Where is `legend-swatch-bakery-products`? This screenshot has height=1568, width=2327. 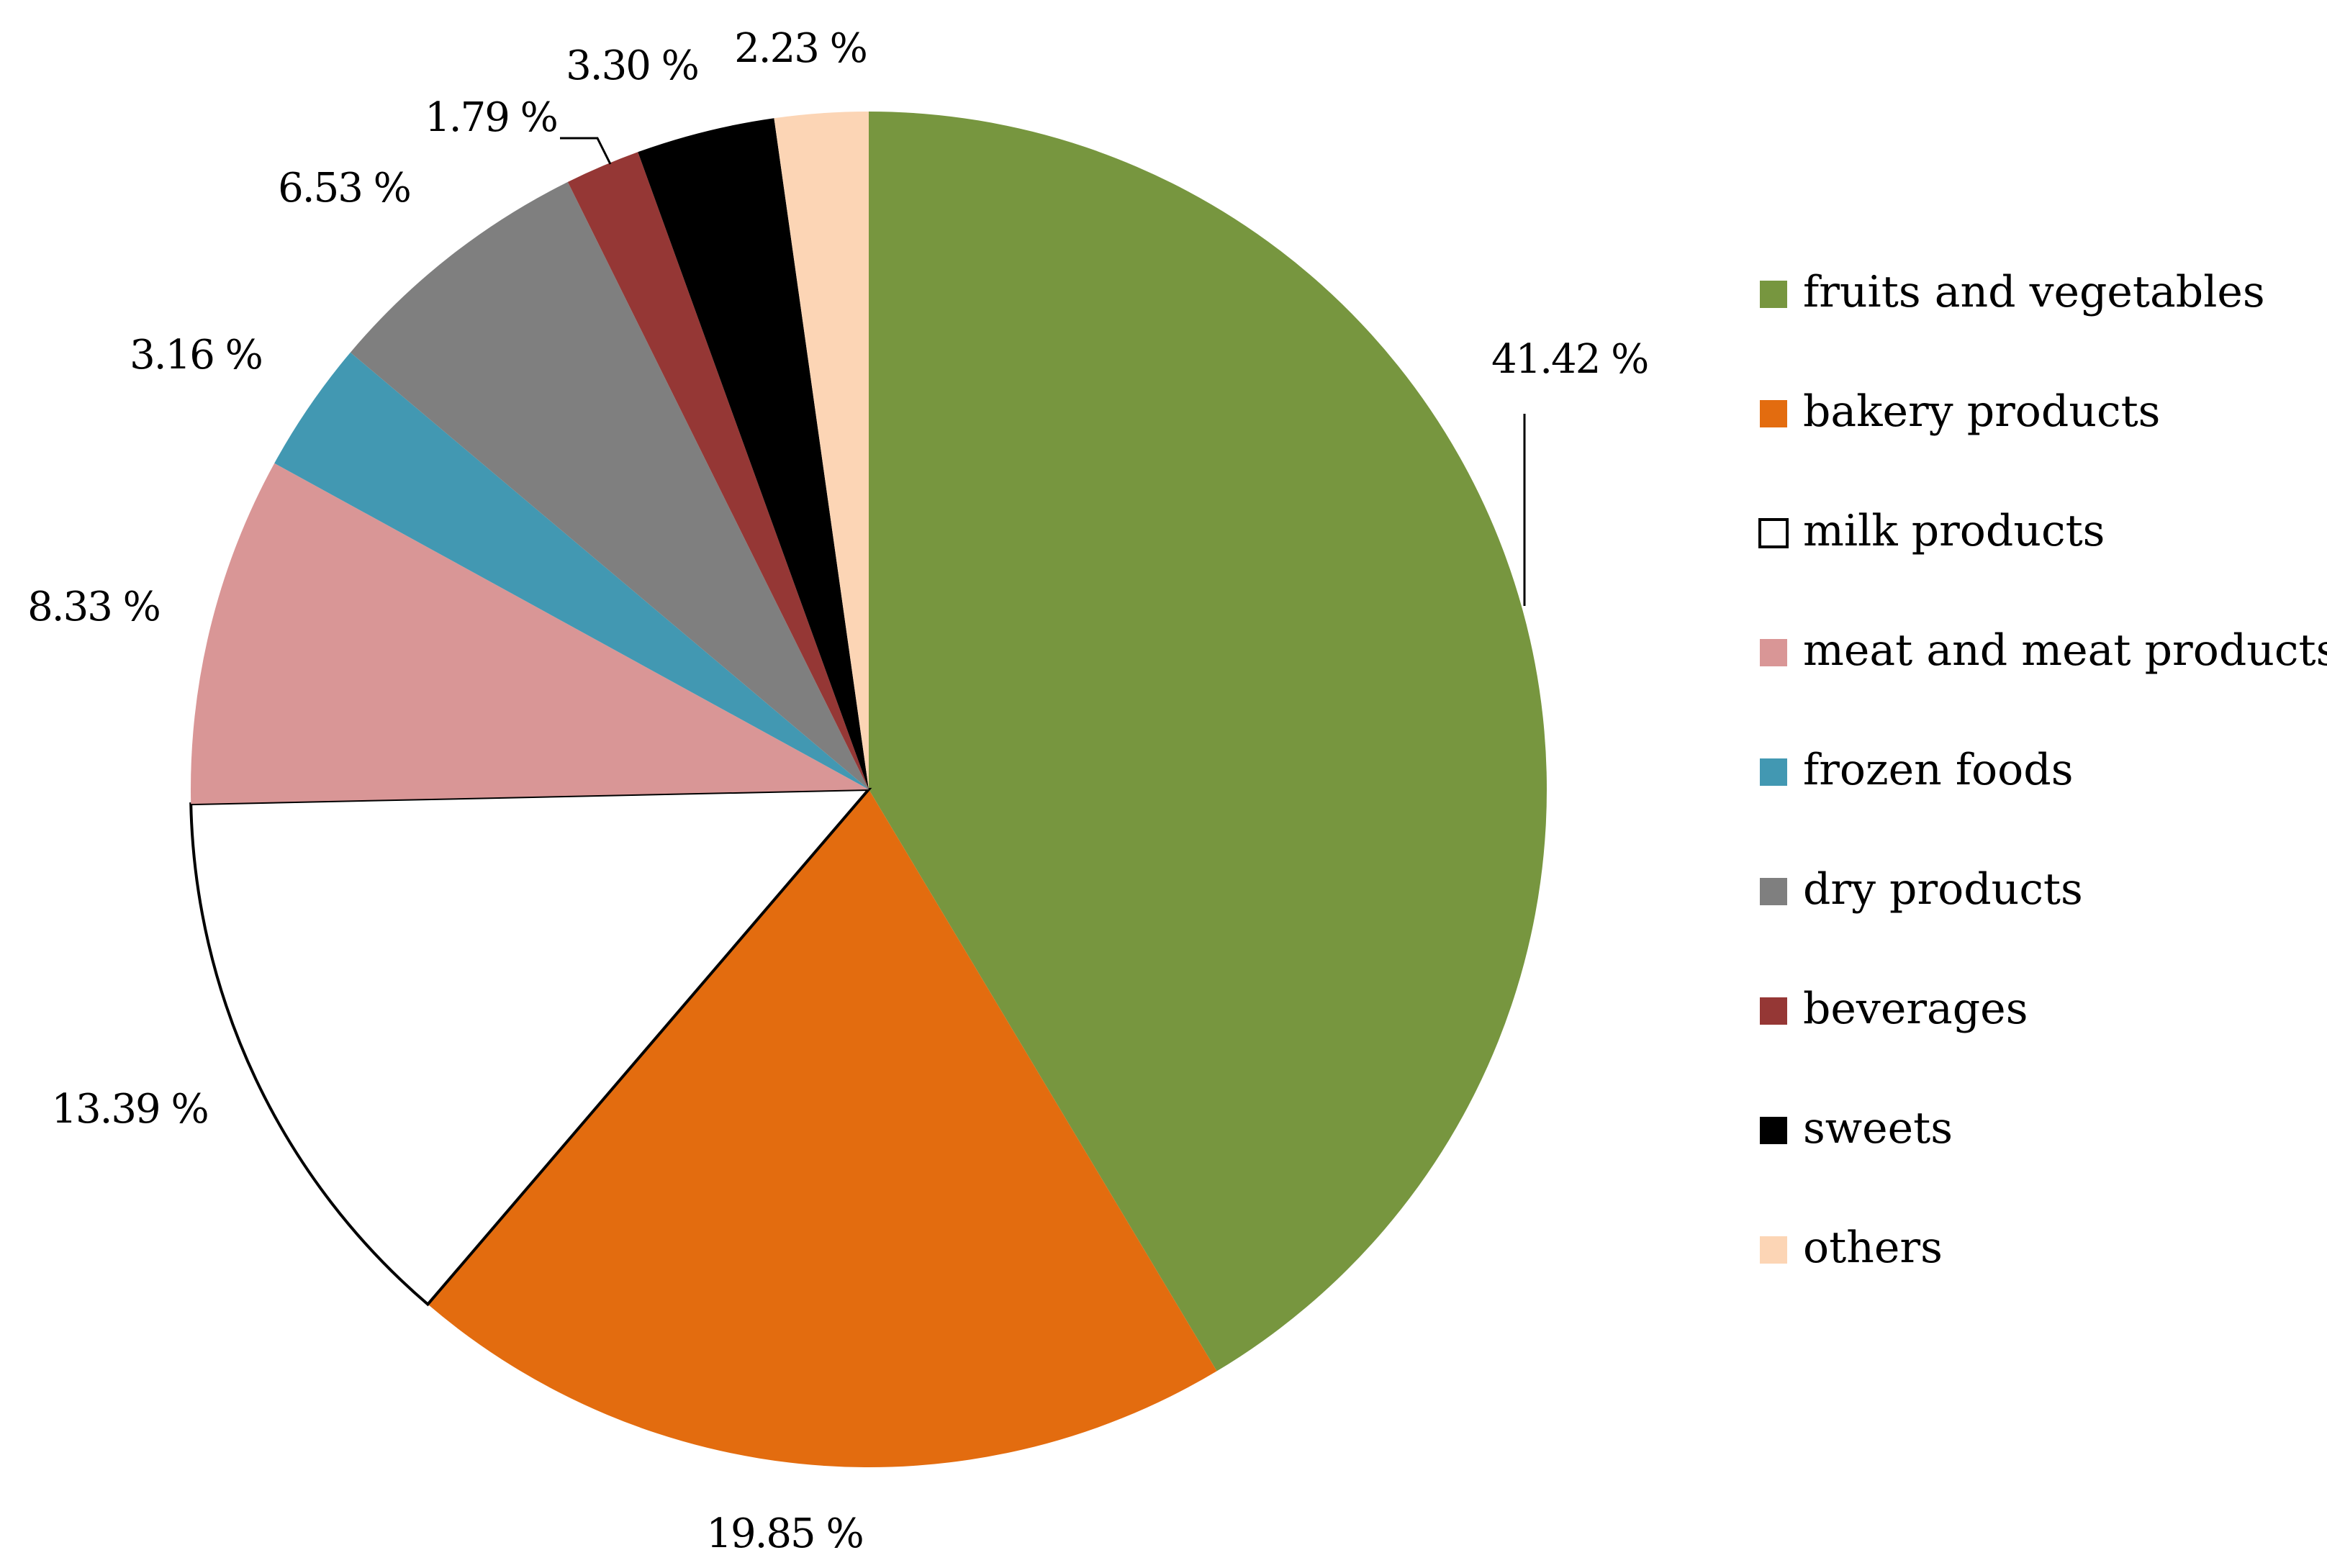
legend-swatch-bakery-products is located at coordinates (1773, 413).